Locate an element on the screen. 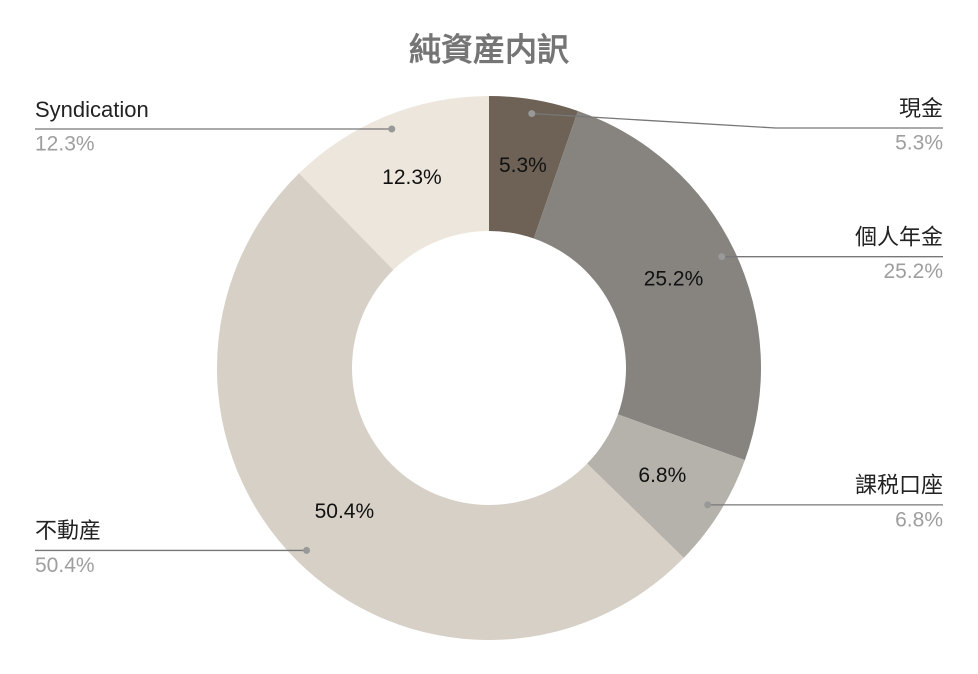 The height and width of the screenshot is (674, 978). chart-title: 純資産内訳 is located at coordinates (489, 49).